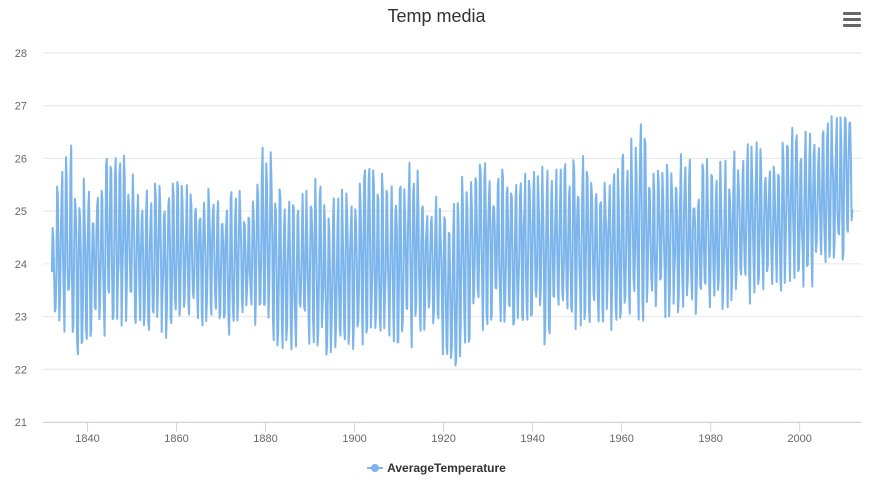  I want to click on hamburger-menu-icon, so click(852, 20).